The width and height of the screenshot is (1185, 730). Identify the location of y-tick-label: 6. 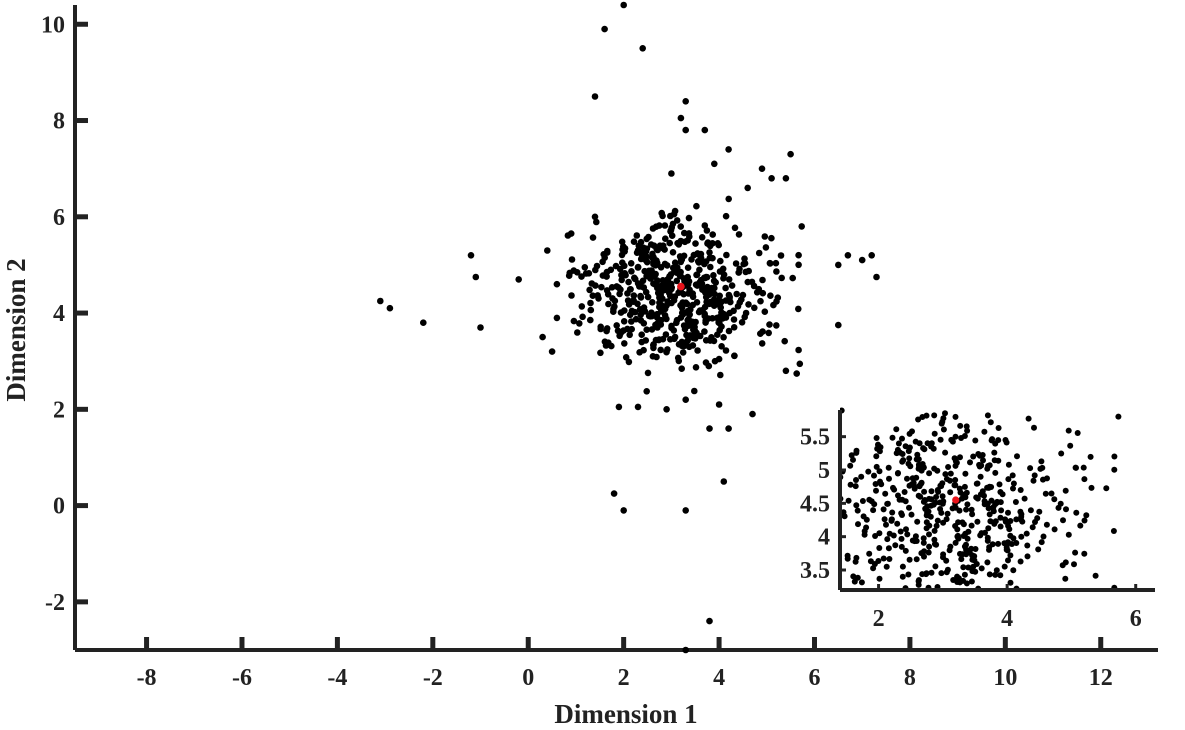
(59, 218).